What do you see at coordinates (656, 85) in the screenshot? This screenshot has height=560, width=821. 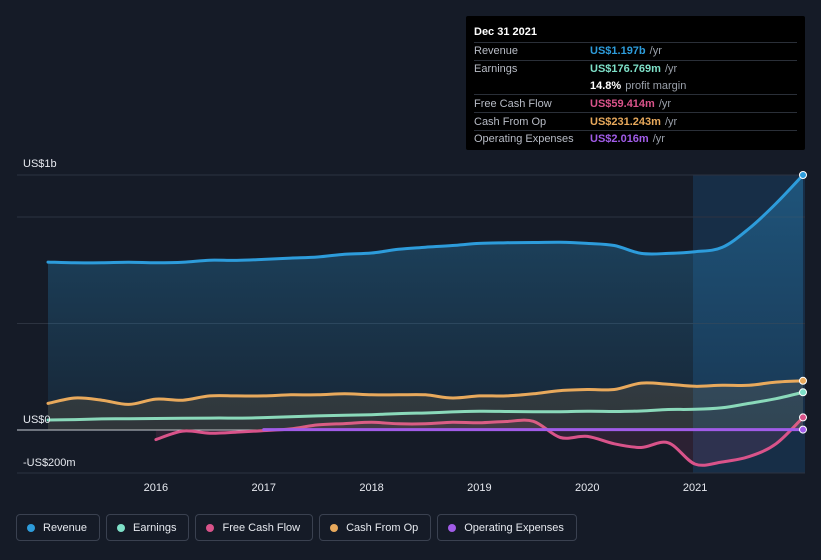 I see `tooltip-row-unit: profit margin` at bounding box center [656, 85].